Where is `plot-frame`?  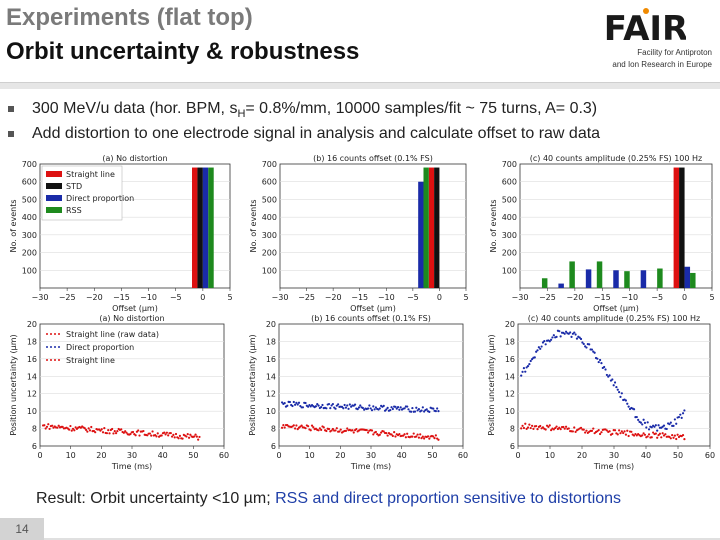
plot-frame is located at coordinates (371, 385).